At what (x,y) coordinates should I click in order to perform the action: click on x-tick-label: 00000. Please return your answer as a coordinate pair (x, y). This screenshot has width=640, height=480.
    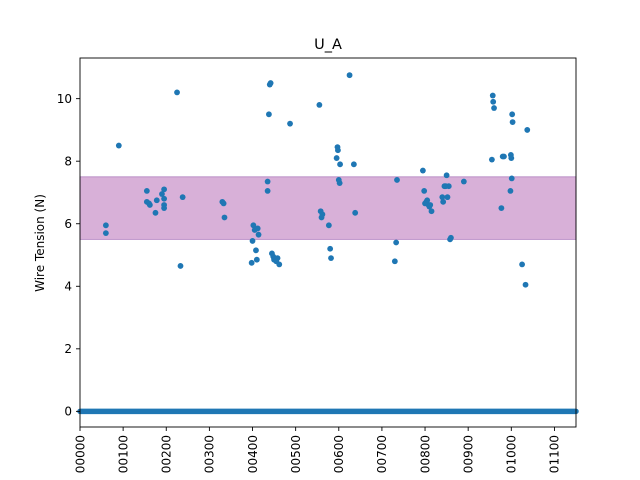
    Looking at the image, I should click on (80, 454).